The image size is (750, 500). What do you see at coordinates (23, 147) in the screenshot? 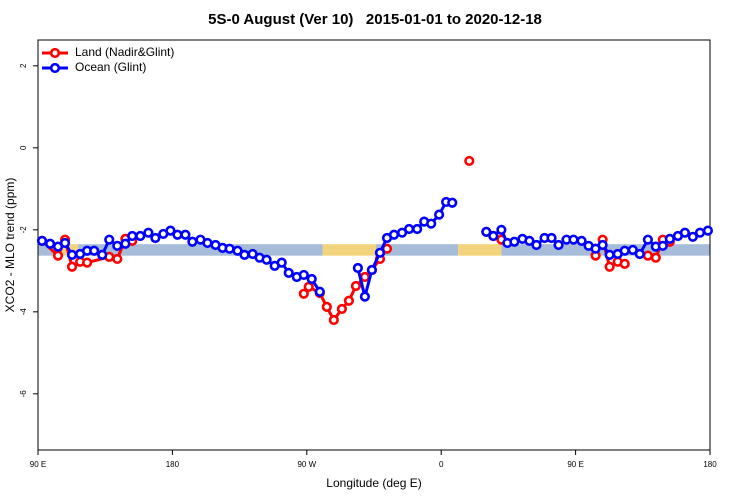
I see `y-tick-label: 0` at bounding box center [23, 147].